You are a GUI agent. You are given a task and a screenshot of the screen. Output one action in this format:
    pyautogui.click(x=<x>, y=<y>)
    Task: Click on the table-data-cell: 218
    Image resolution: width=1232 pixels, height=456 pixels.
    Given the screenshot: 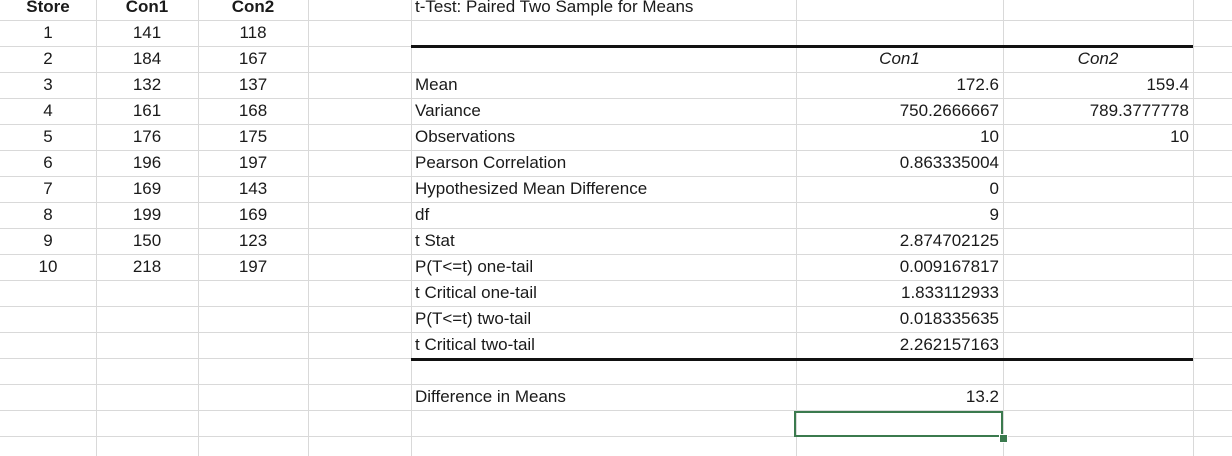 What is the action you would take?
    pyautogui.click(x=147, y=266)
    